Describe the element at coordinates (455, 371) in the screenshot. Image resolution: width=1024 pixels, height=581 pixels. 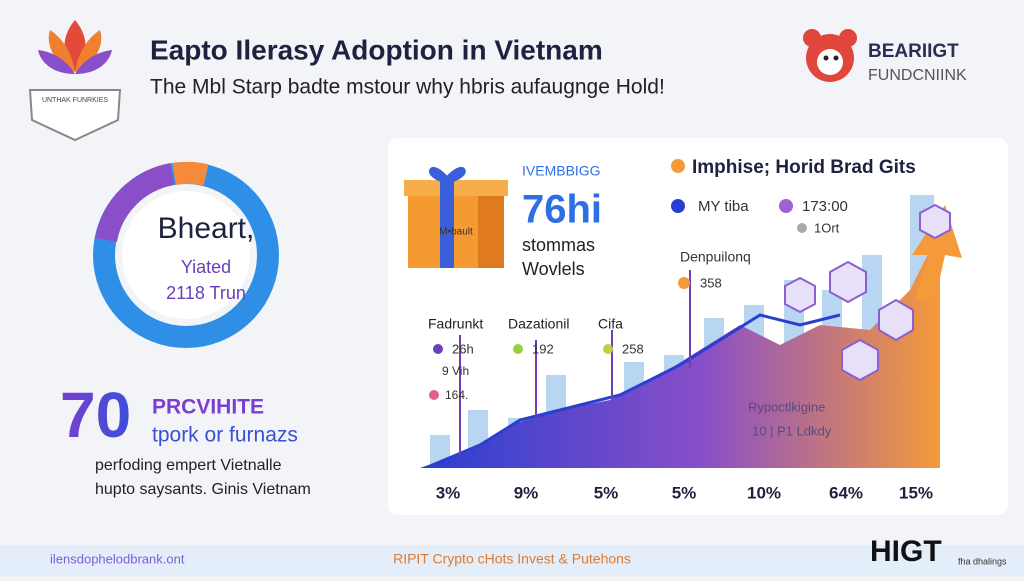
I see `small-label: 9 Vih` at that location.